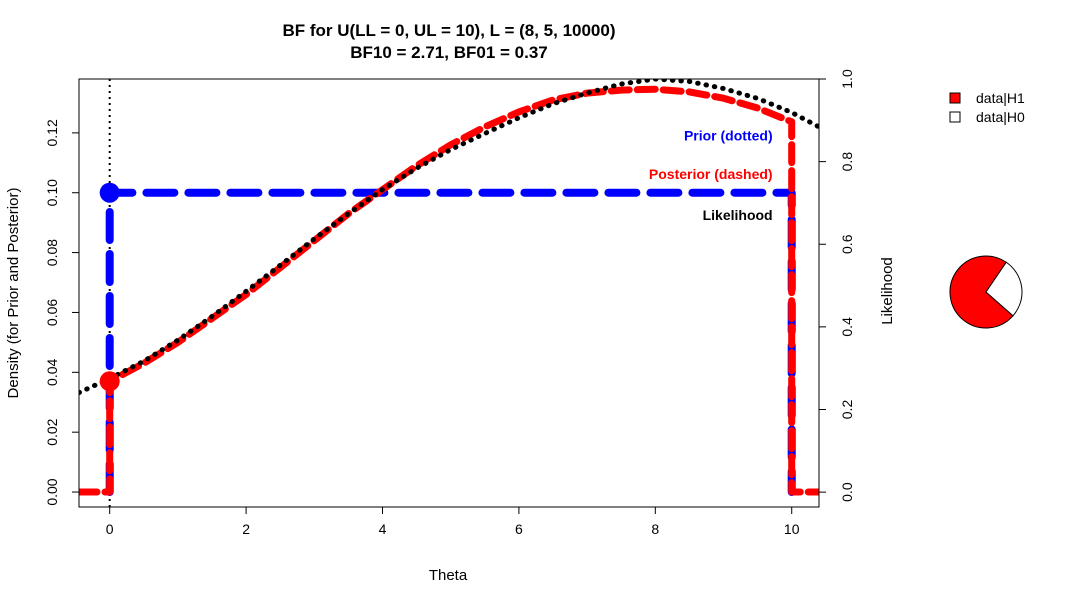  Describe the element at coordinates (52, 132) in the screenshot. I see `y-left-tick-label: 0.12` at that location.